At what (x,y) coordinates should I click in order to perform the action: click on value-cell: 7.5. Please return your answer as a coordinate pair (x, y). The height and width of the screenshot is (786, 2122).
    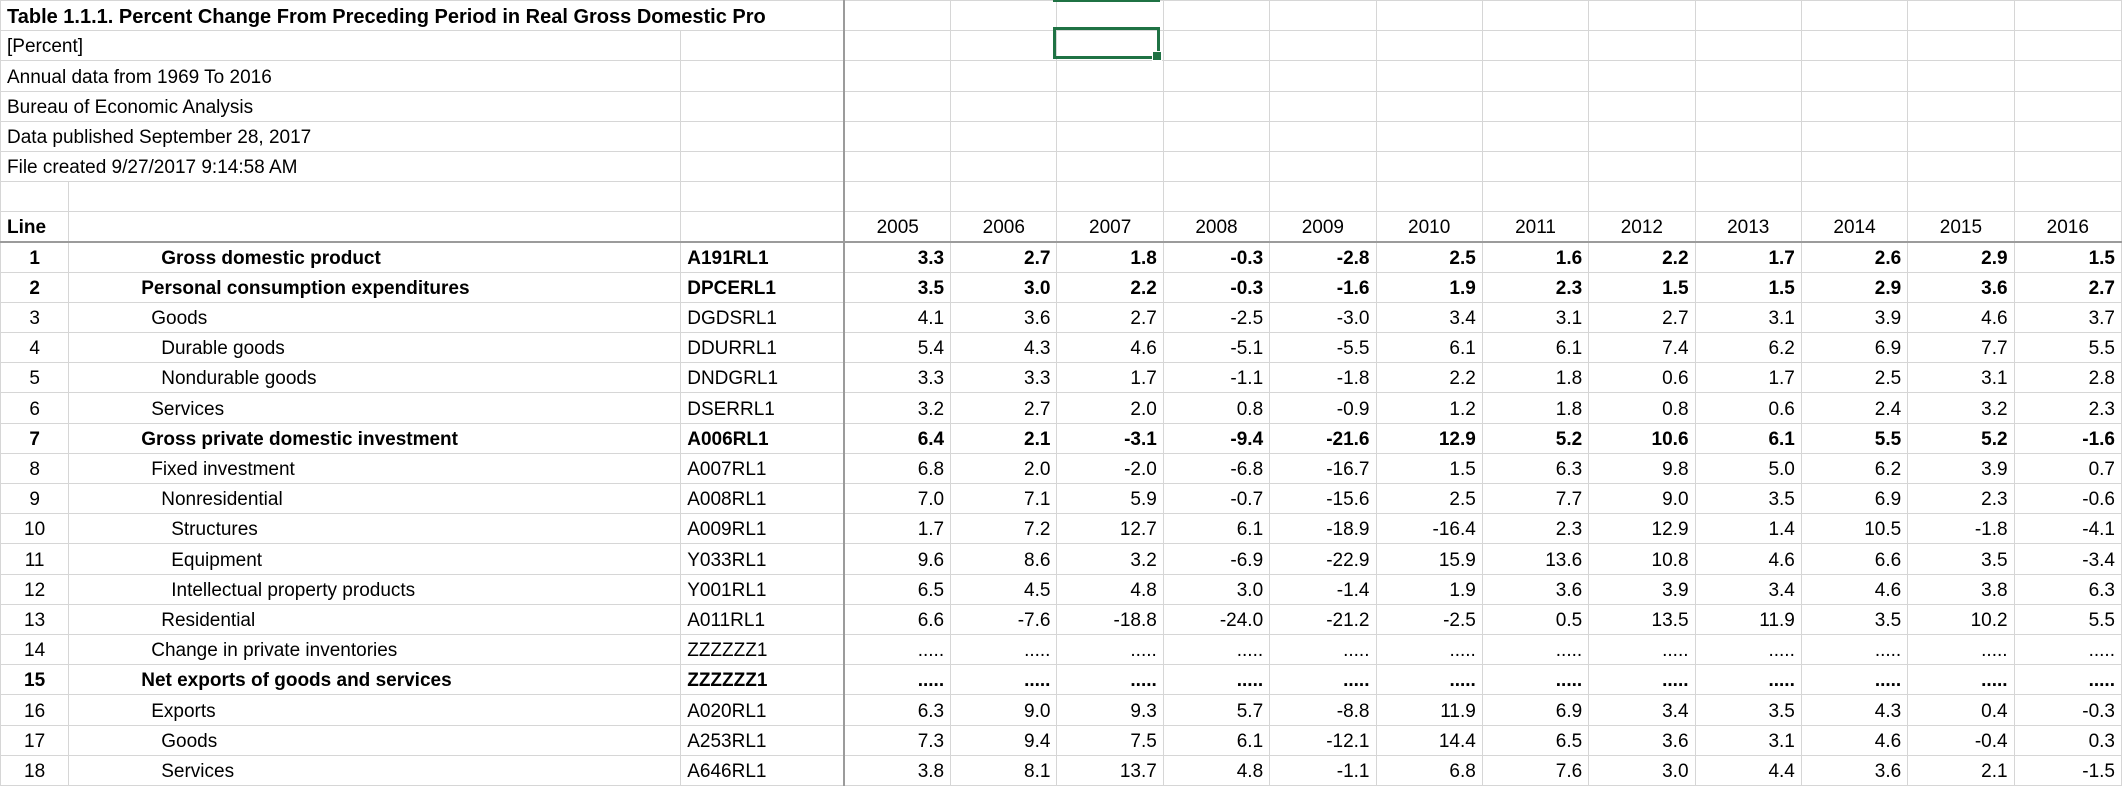
    Looking at the image, I should click on (1110, 740).